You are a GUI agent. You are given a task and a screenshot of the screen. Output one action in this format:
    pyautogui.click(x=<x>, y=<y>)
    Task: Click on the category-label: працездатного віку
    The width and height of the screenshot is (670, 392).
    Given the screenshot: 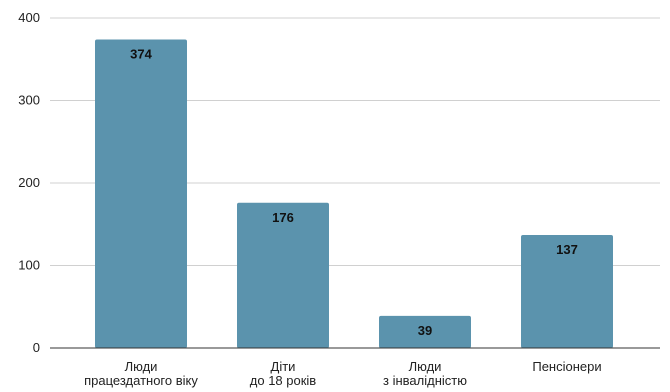 What is the action you would take?
    pyautogui.click(x=141, y=380)
    